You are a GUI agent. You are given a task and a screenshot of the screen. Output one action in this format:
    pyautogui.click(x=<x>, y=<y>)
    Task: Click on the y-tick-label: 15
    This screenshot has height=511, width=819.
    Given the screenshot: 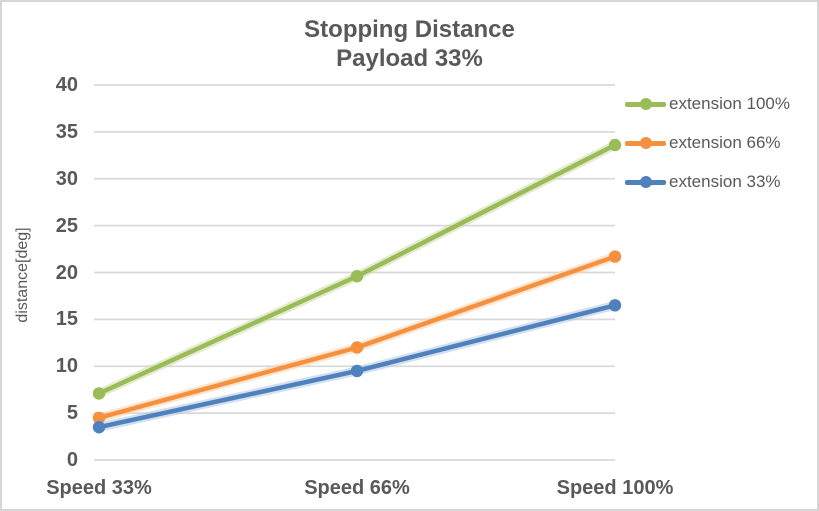 What is the action you would take?
    pyautogui.click(x=66, y=319)
    